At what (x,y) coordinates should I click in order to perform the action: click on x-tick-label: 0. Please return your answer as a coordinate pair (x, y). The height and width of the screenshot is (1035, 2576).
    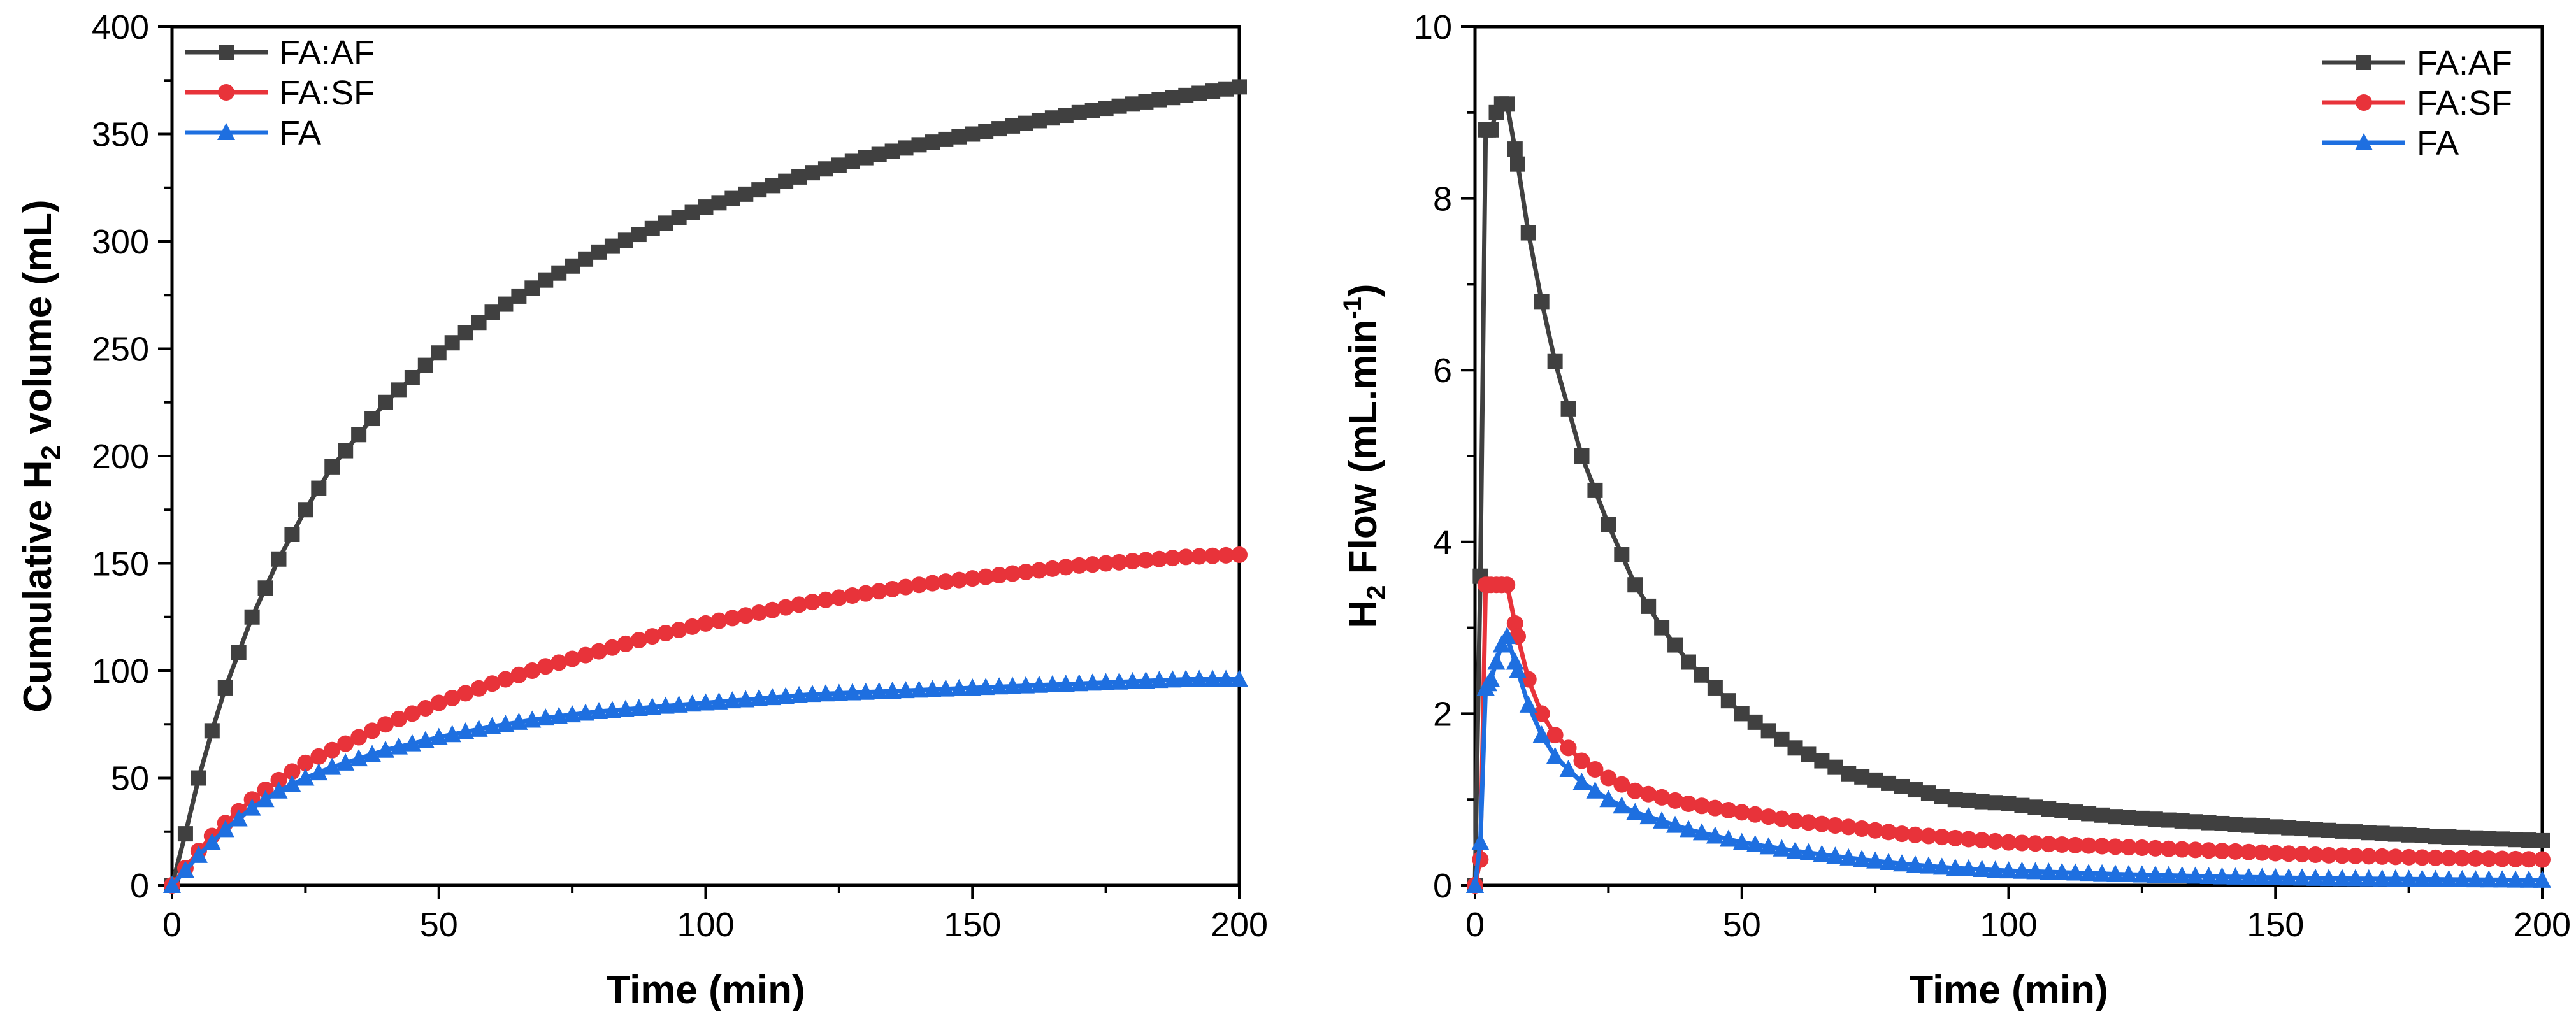
    Looking at the image, I should click on (1475, 925).